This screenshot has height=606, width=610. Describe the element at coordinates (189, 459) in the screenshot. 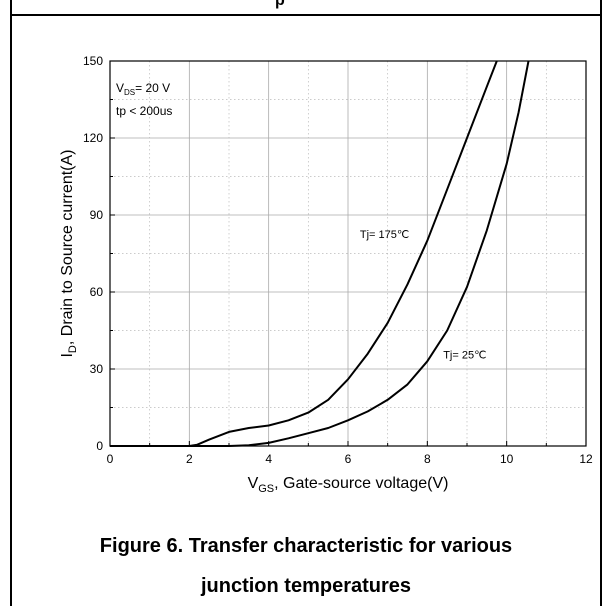

I see `x-tick-label: 2` at that location.